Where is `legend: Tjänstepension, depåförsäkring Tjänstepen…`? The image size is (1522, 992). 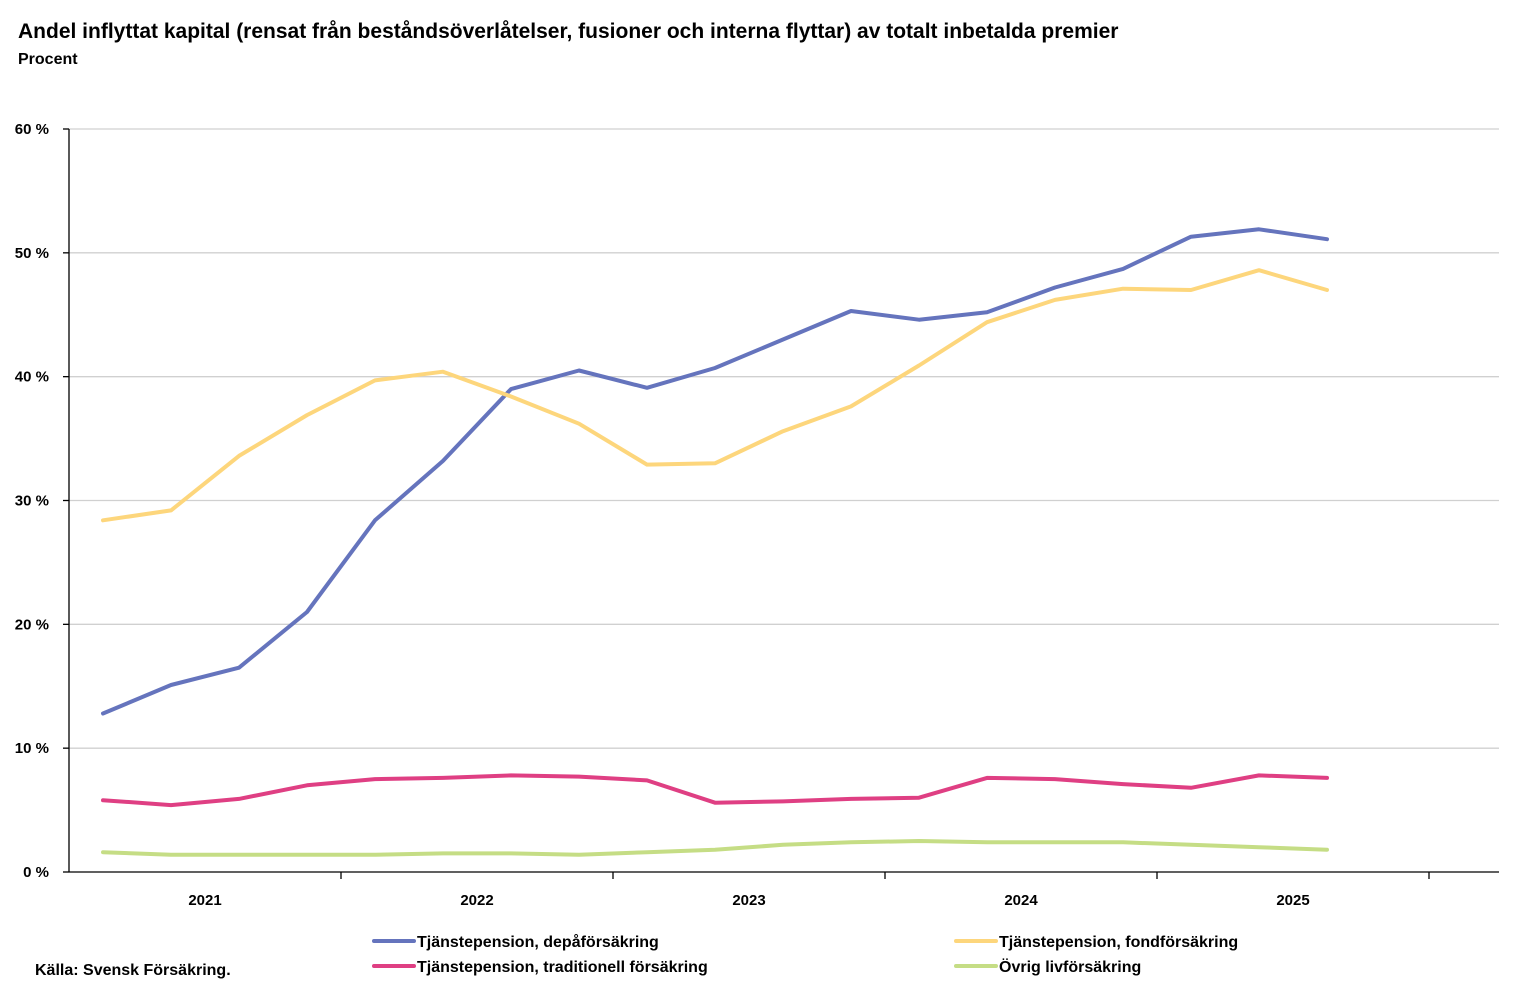
legend: Tjänstepension, depåförsäkring Tjänstepen… is located at coordinates (805, 954).